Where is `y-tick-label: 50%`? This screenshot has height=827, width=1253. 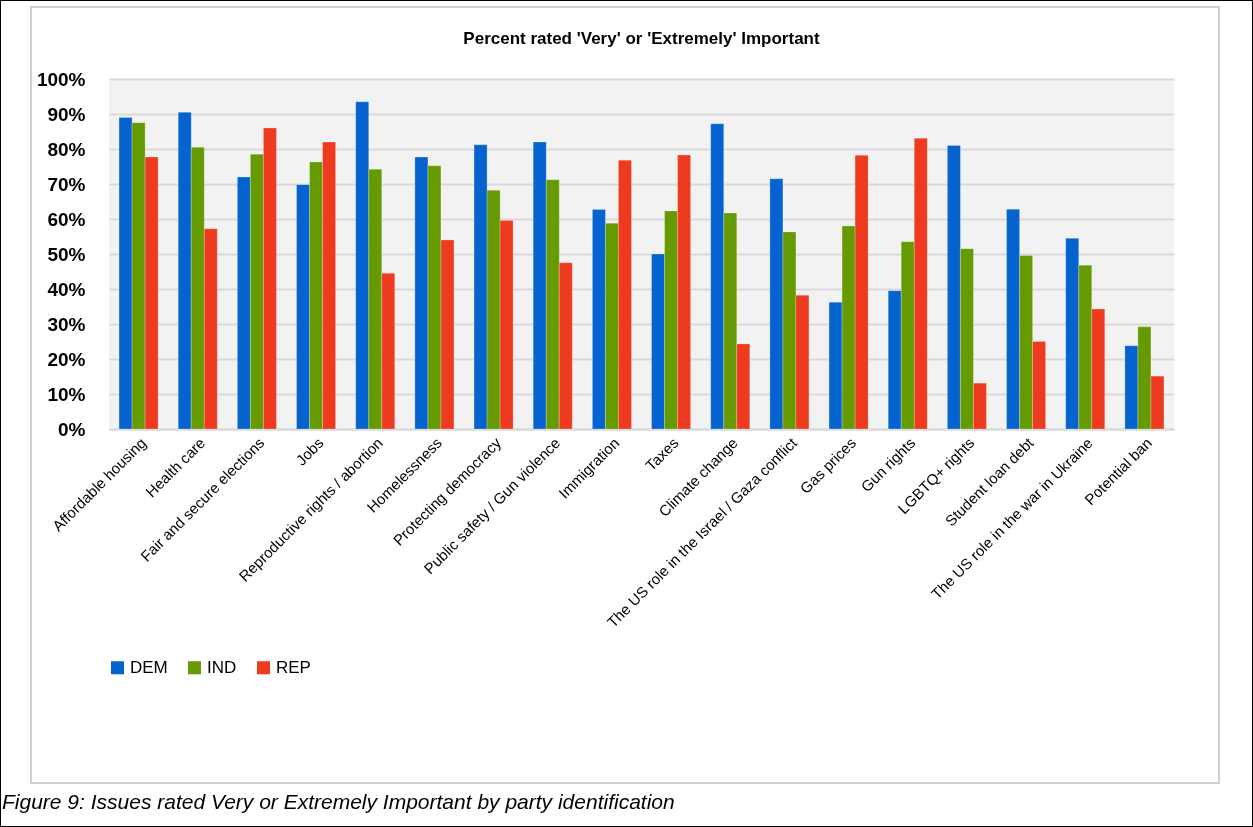 y-tick-label: 50% is located at coordinates (66, 254).